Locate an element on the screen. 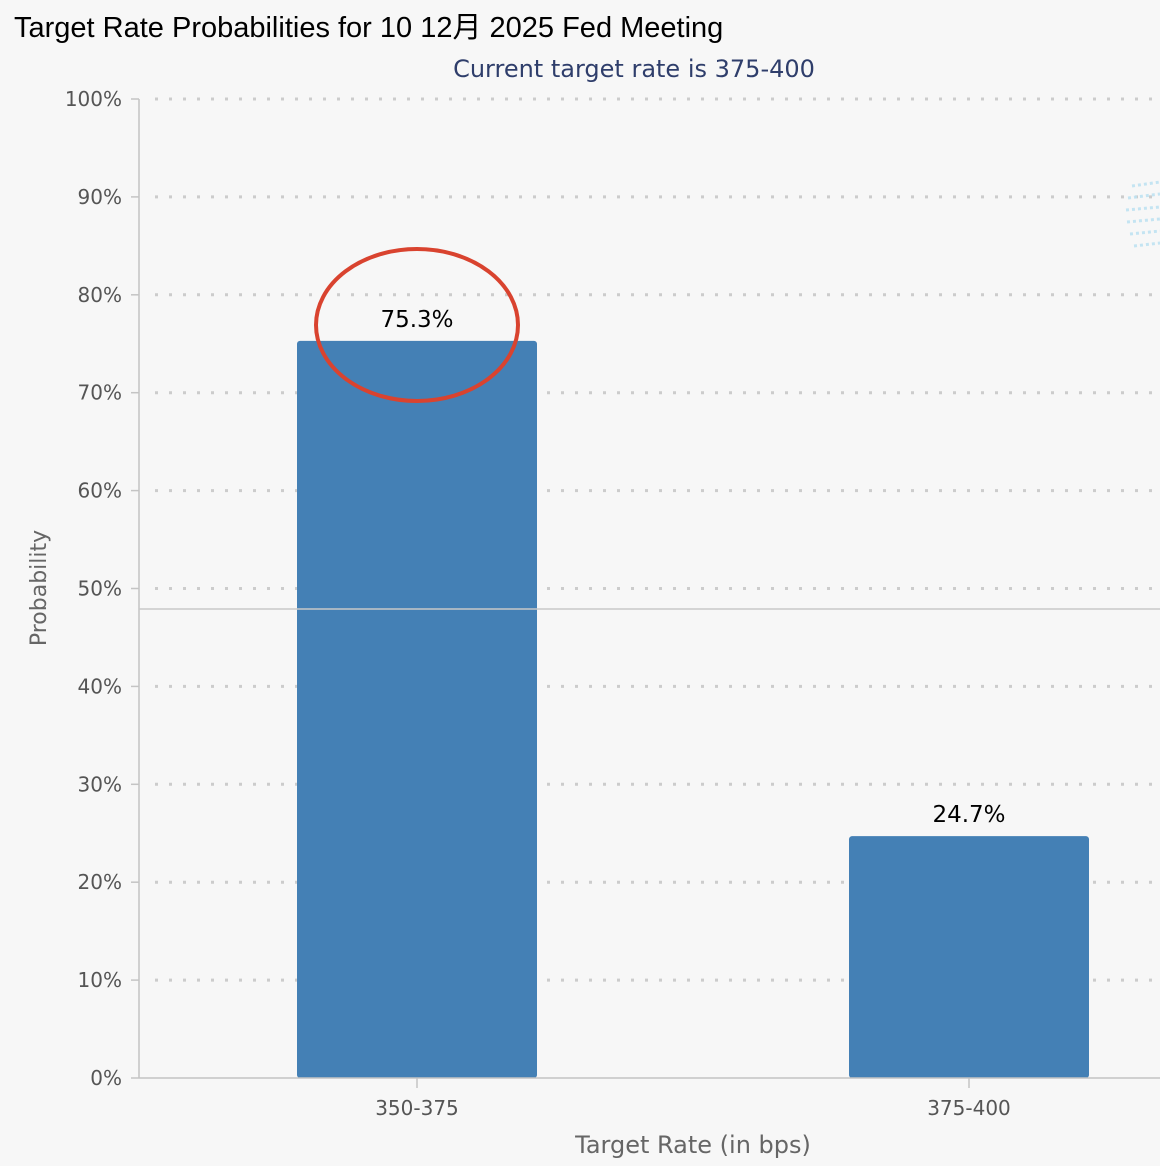 The image size is (1160, 1166). y-tick-label: 20% is located at coordinates (100, 882).